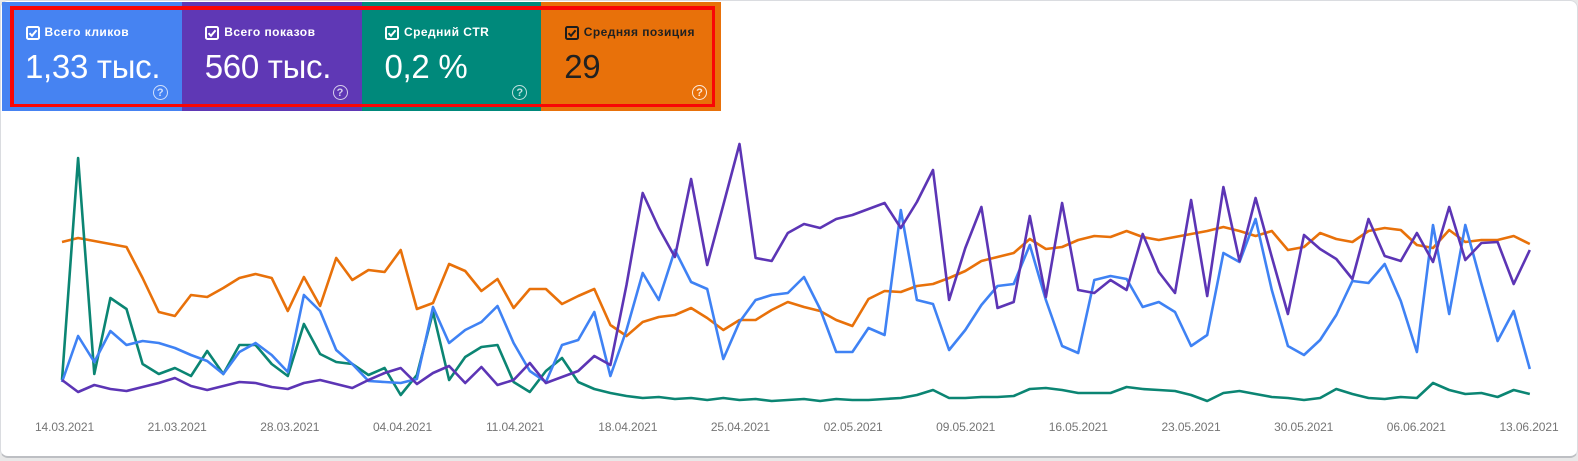 This screenshot has height=461, width=1578. Describe the element at coordinates (289, 427) in the screenshot. I see `svg-text: 28.03.2021` at that location.